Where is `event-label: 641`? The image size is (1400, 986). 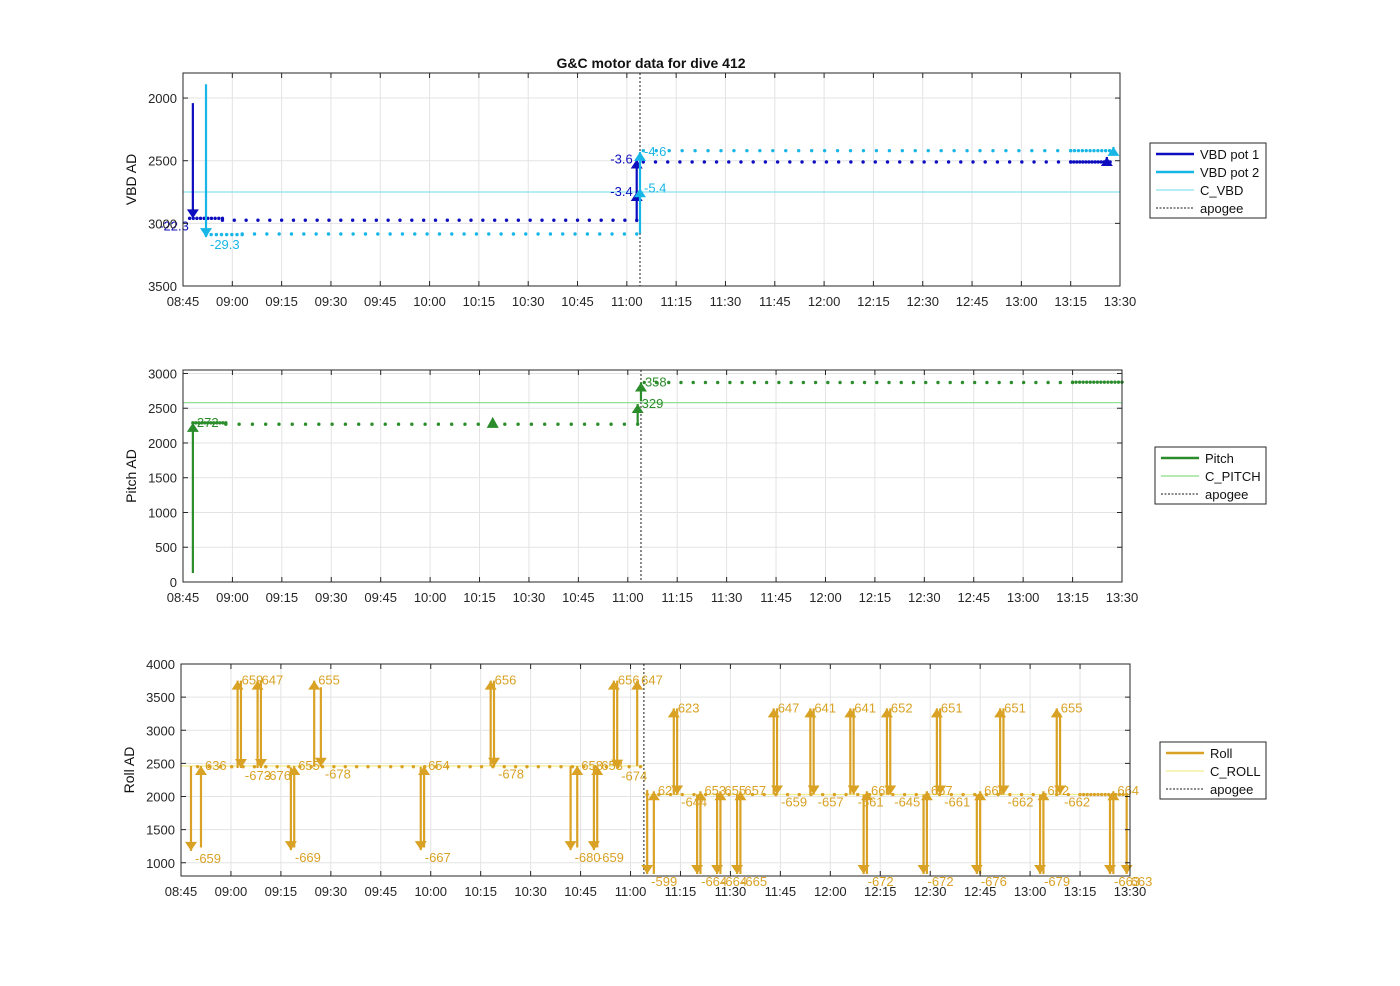
event-label: 641 is located at coordinates (825, 707).